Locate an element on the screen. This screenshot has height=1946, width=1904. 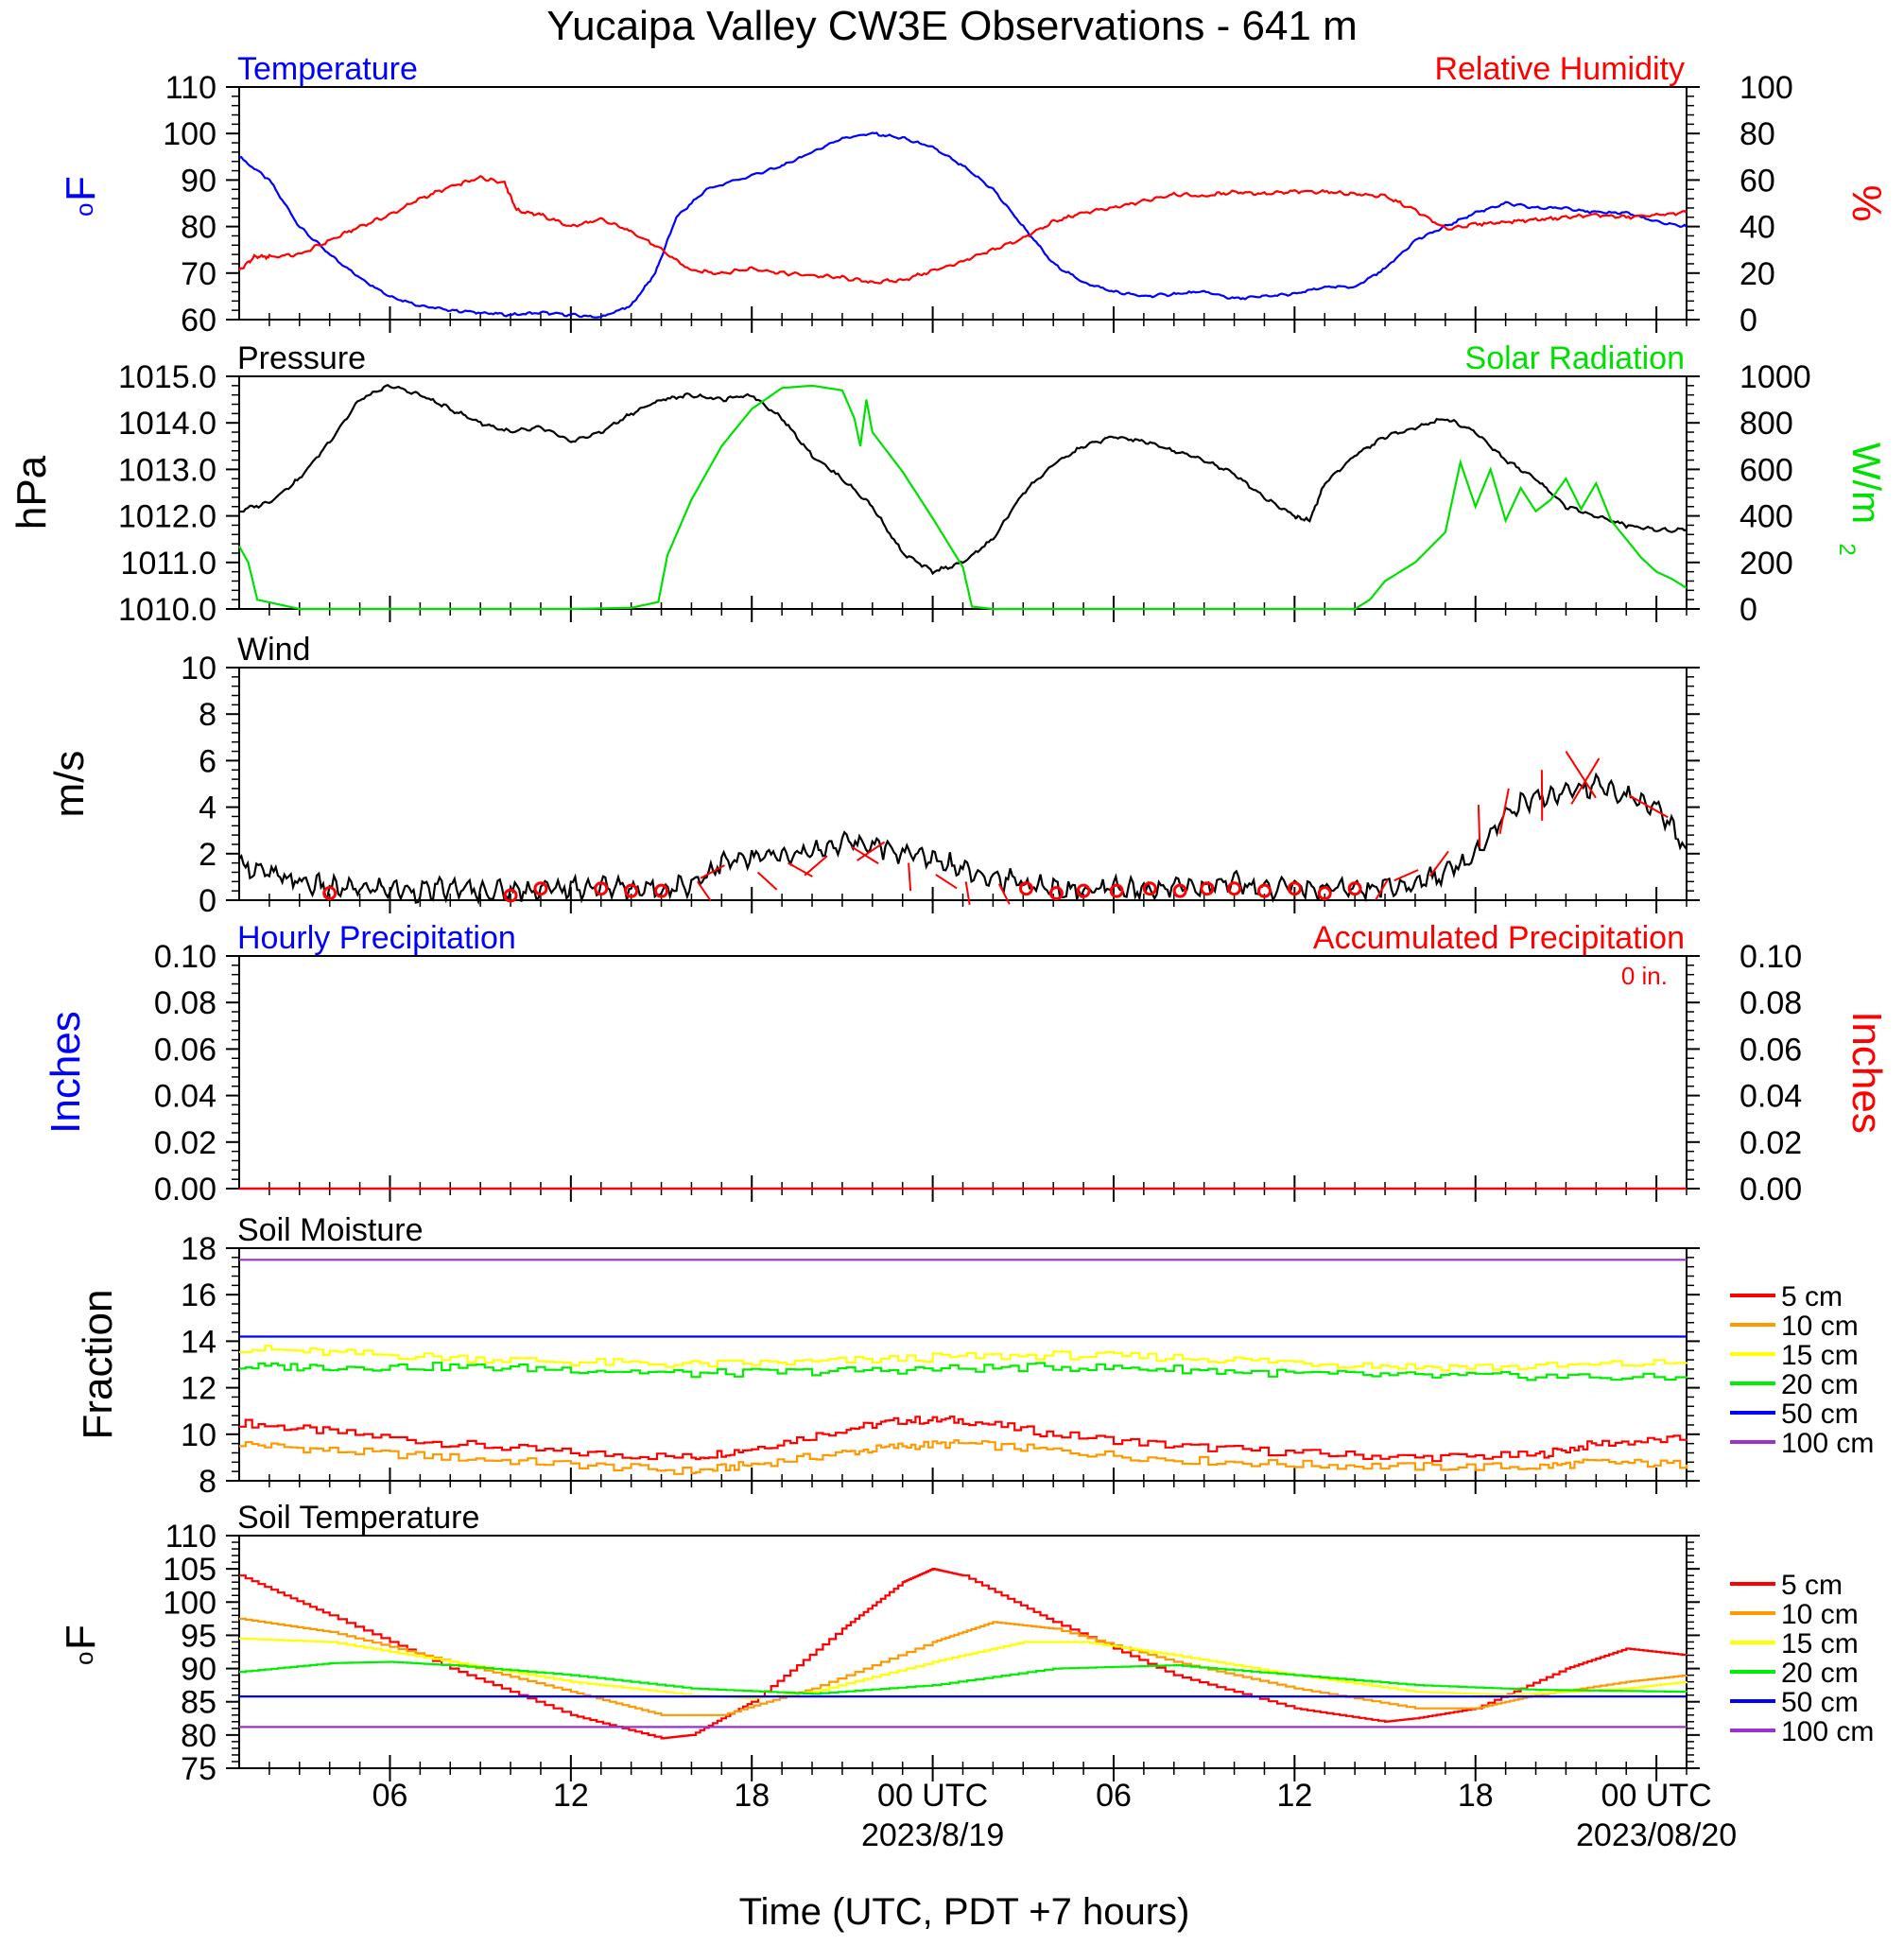
y-tick-label-left: 105 is located at coordinates (189, 1570).